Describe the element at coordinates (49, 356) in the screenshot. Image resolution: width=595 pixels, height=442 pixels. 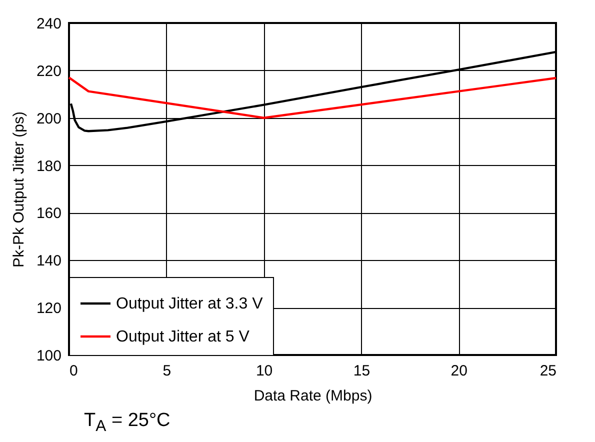
I see `y-tick-label: 100` at that location.